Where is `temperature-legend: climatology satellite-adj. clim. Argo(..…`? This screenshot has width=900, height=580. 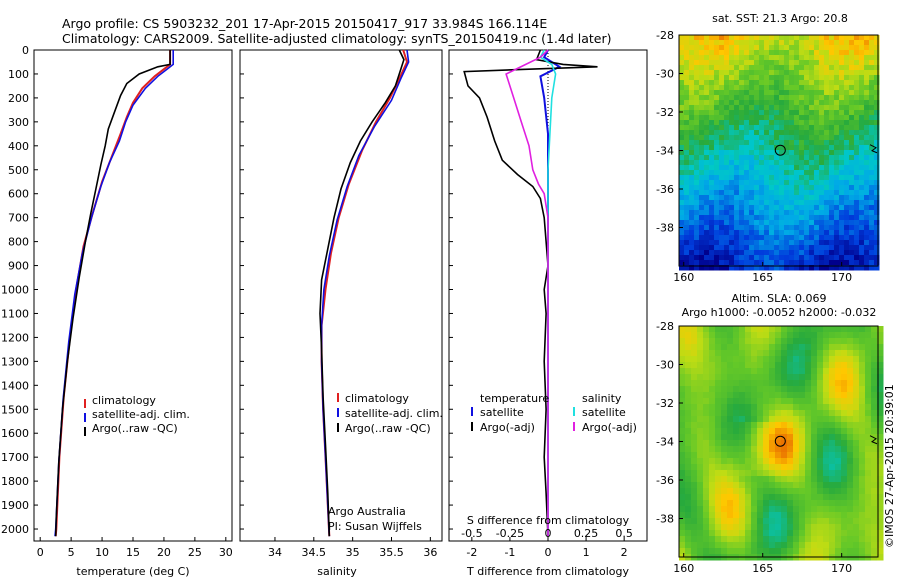 temperature-legend: climatology satellite-adj. clim. Argo(..… is located at coordinates (137, 415).